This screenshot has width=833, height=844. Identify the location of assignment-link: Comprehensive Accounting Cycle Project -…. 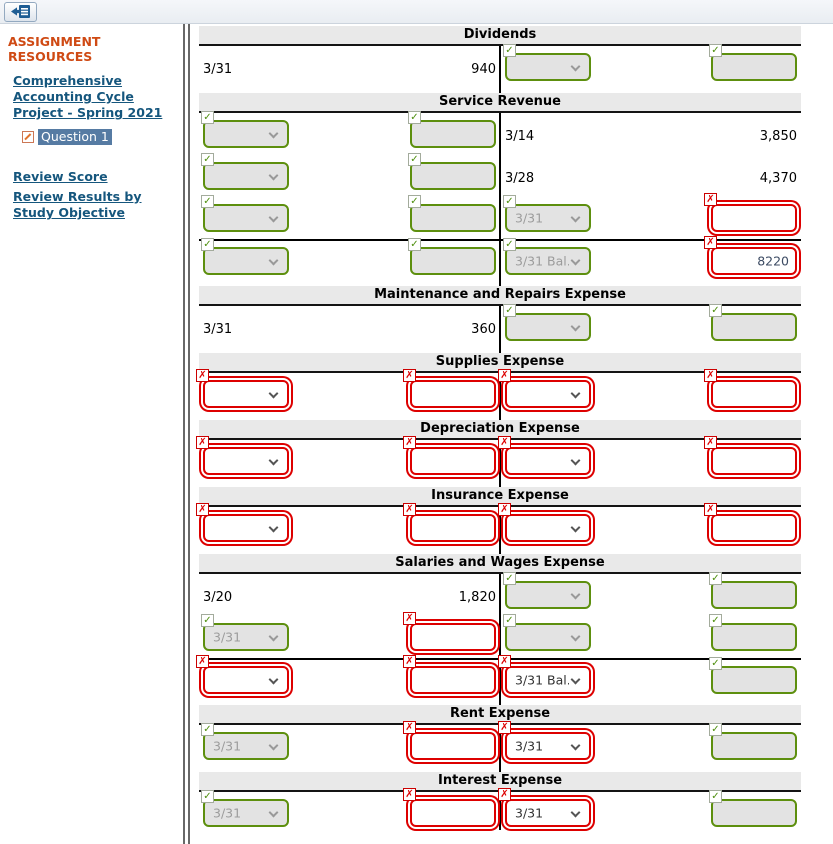
(88, 96).